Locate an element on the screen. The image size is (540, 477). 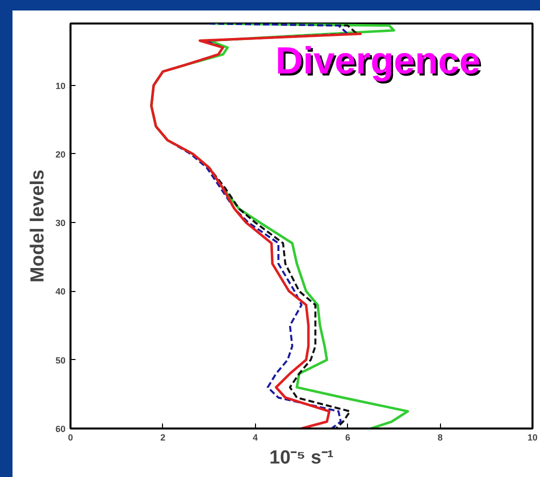
x-tick-label: 8 is located at coordinates (440, 437).